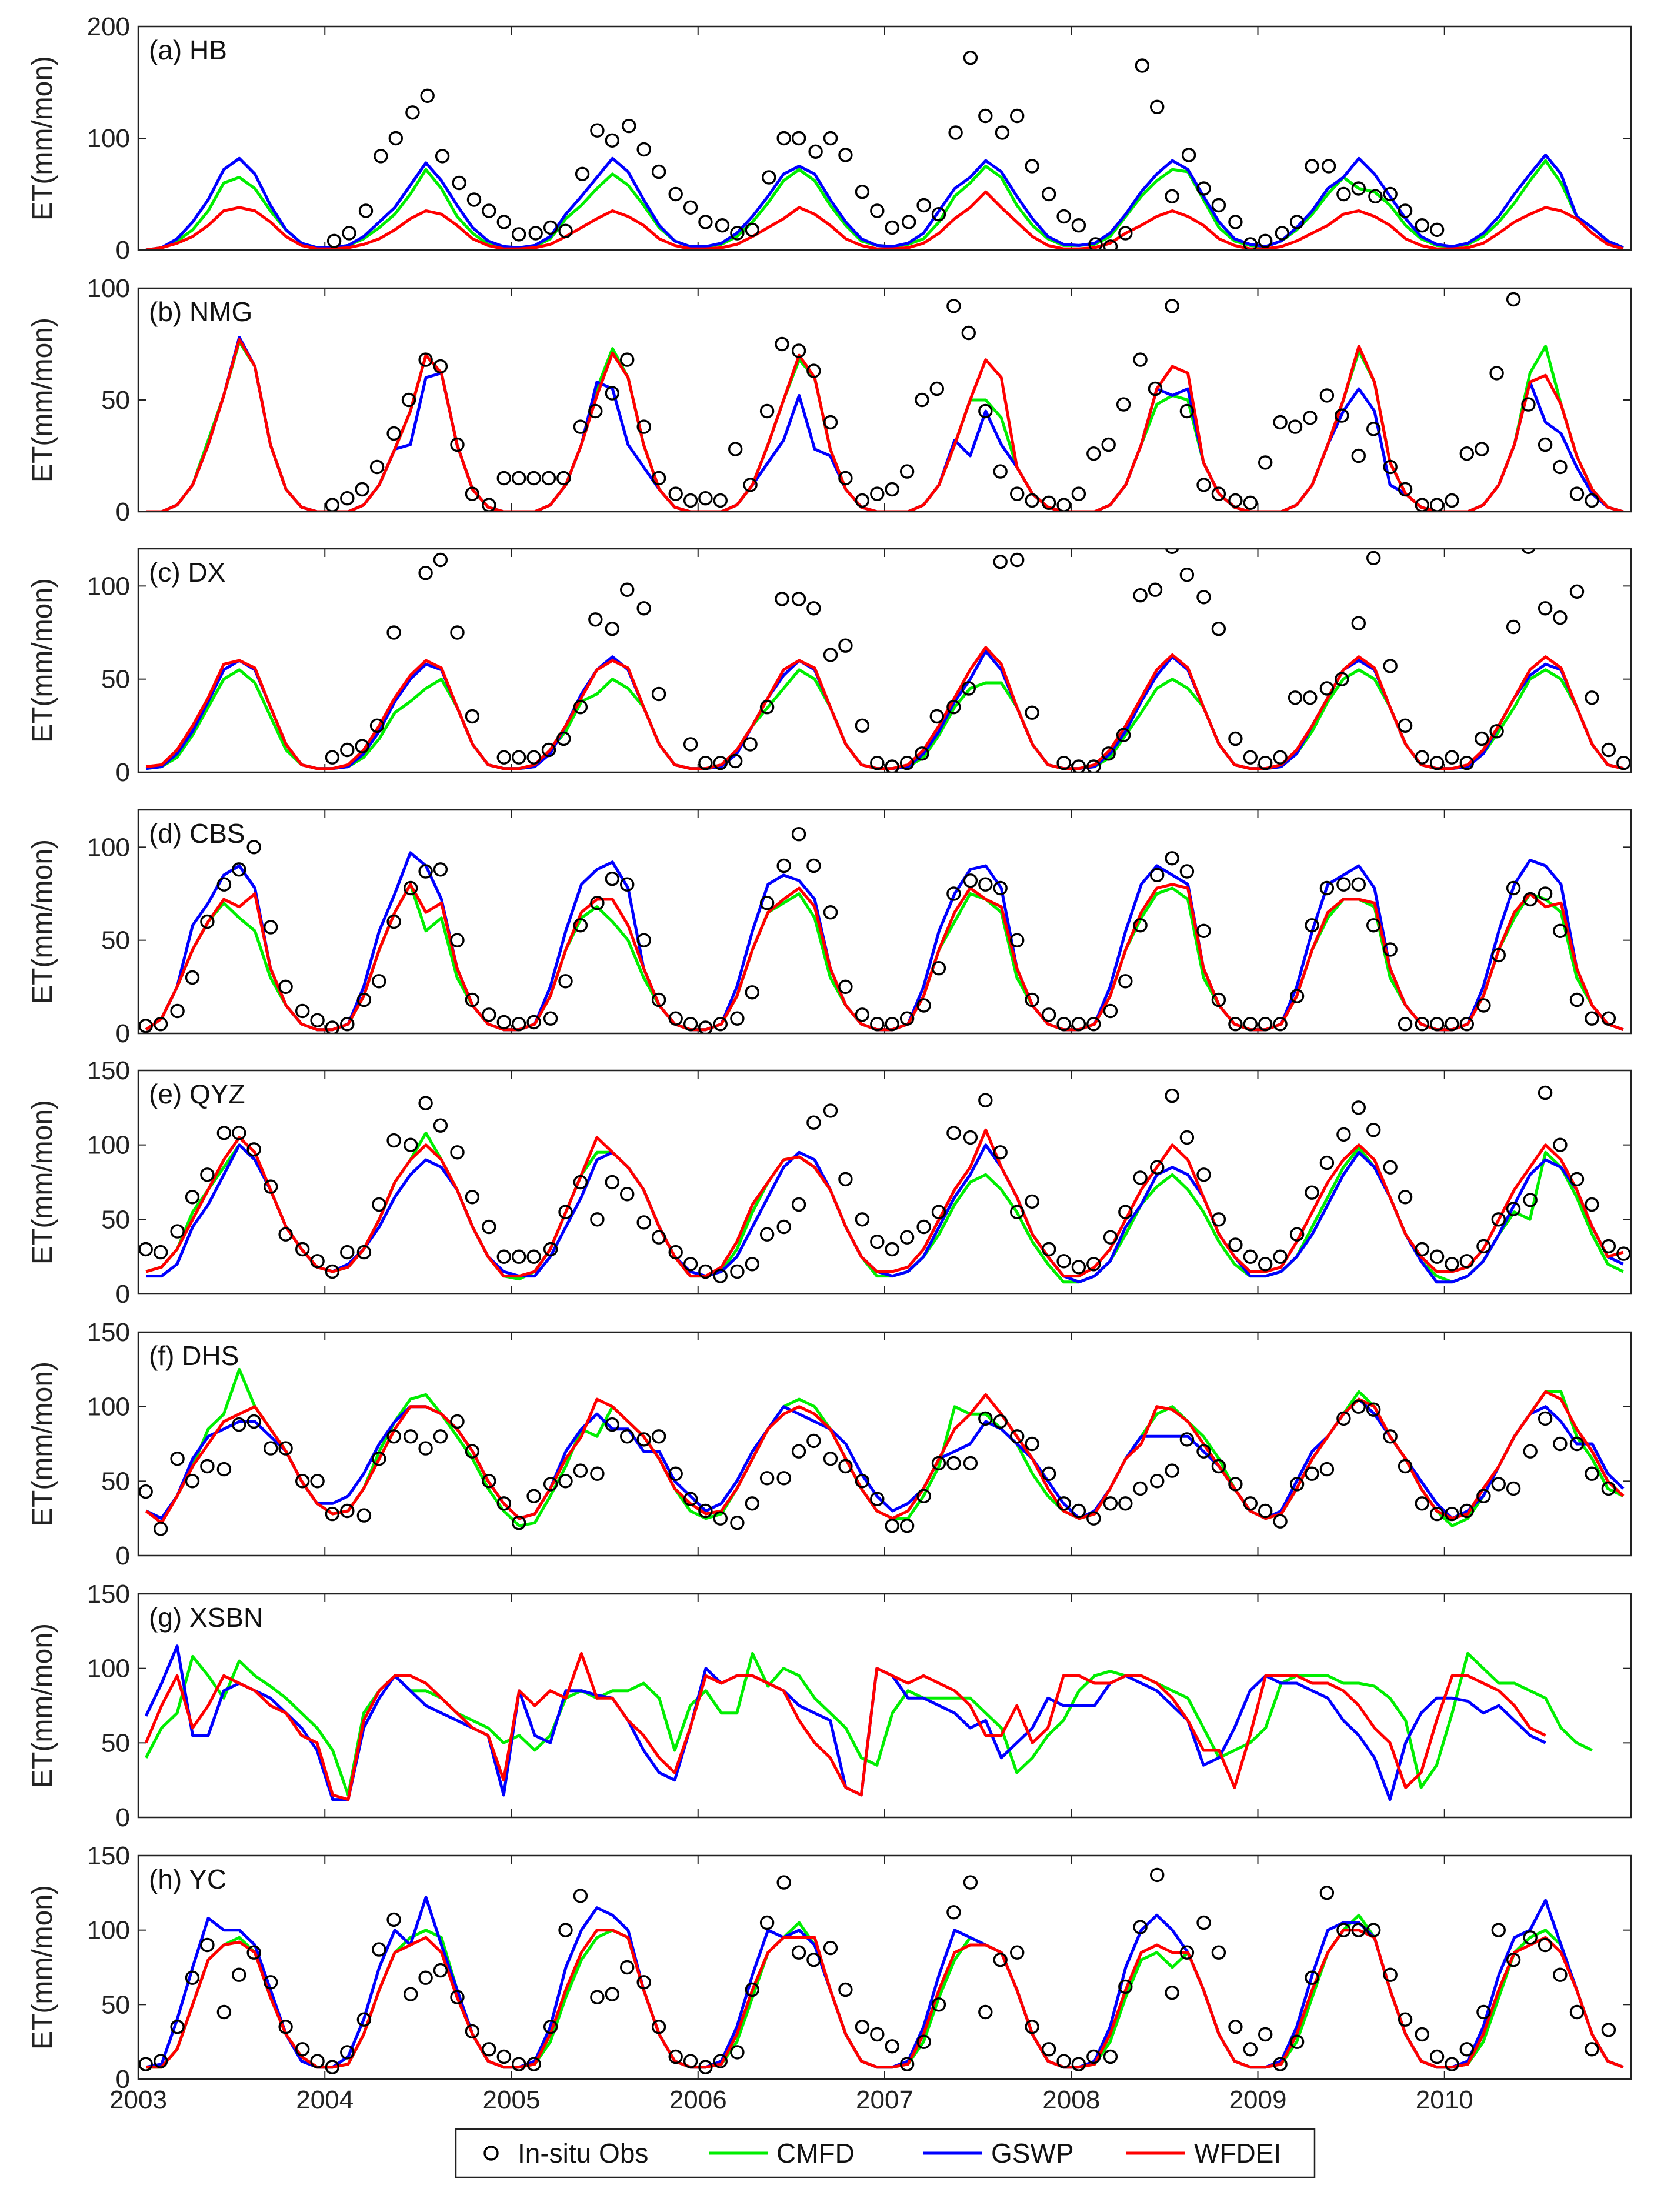 Image resolution: width=1654 pixels, height=2212 pixels. Describe the element at coordinates (1258, 2100) in the screenshot. I see `x-tick-label: 2009` at that location.